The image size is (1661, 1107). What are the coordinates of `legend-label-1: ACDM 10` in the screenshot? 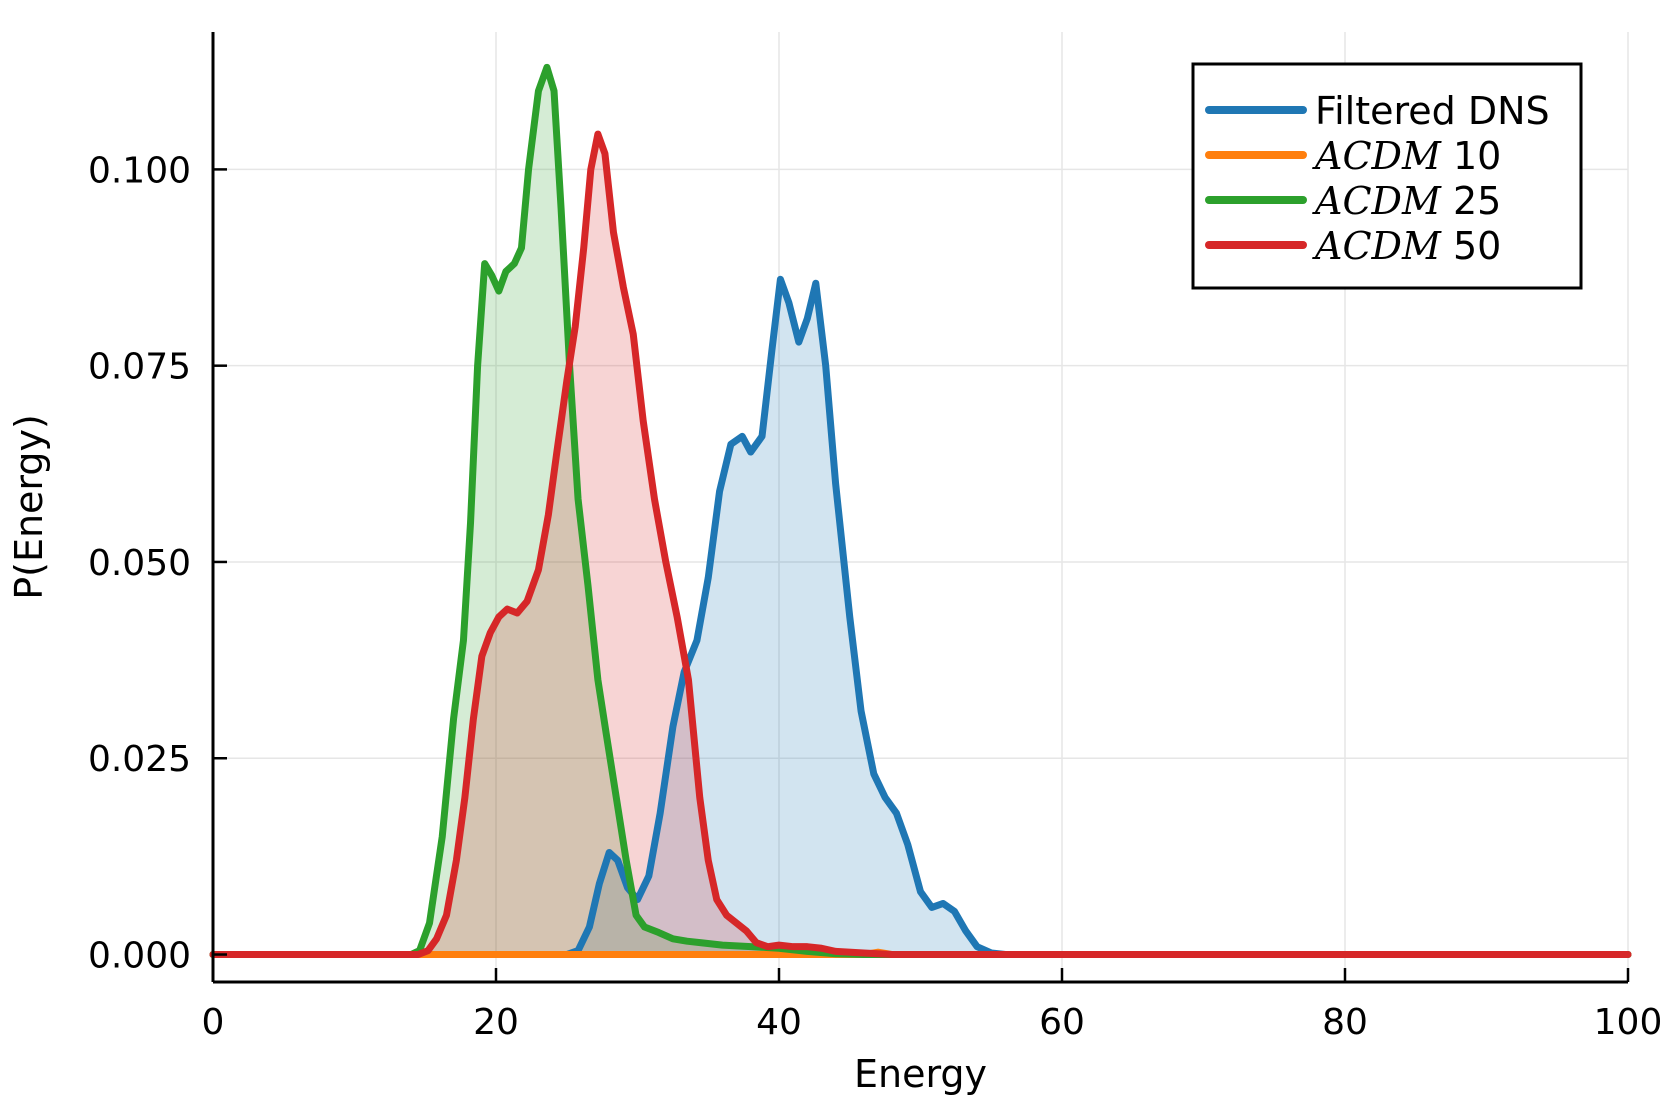 It's located at (1406, 156).